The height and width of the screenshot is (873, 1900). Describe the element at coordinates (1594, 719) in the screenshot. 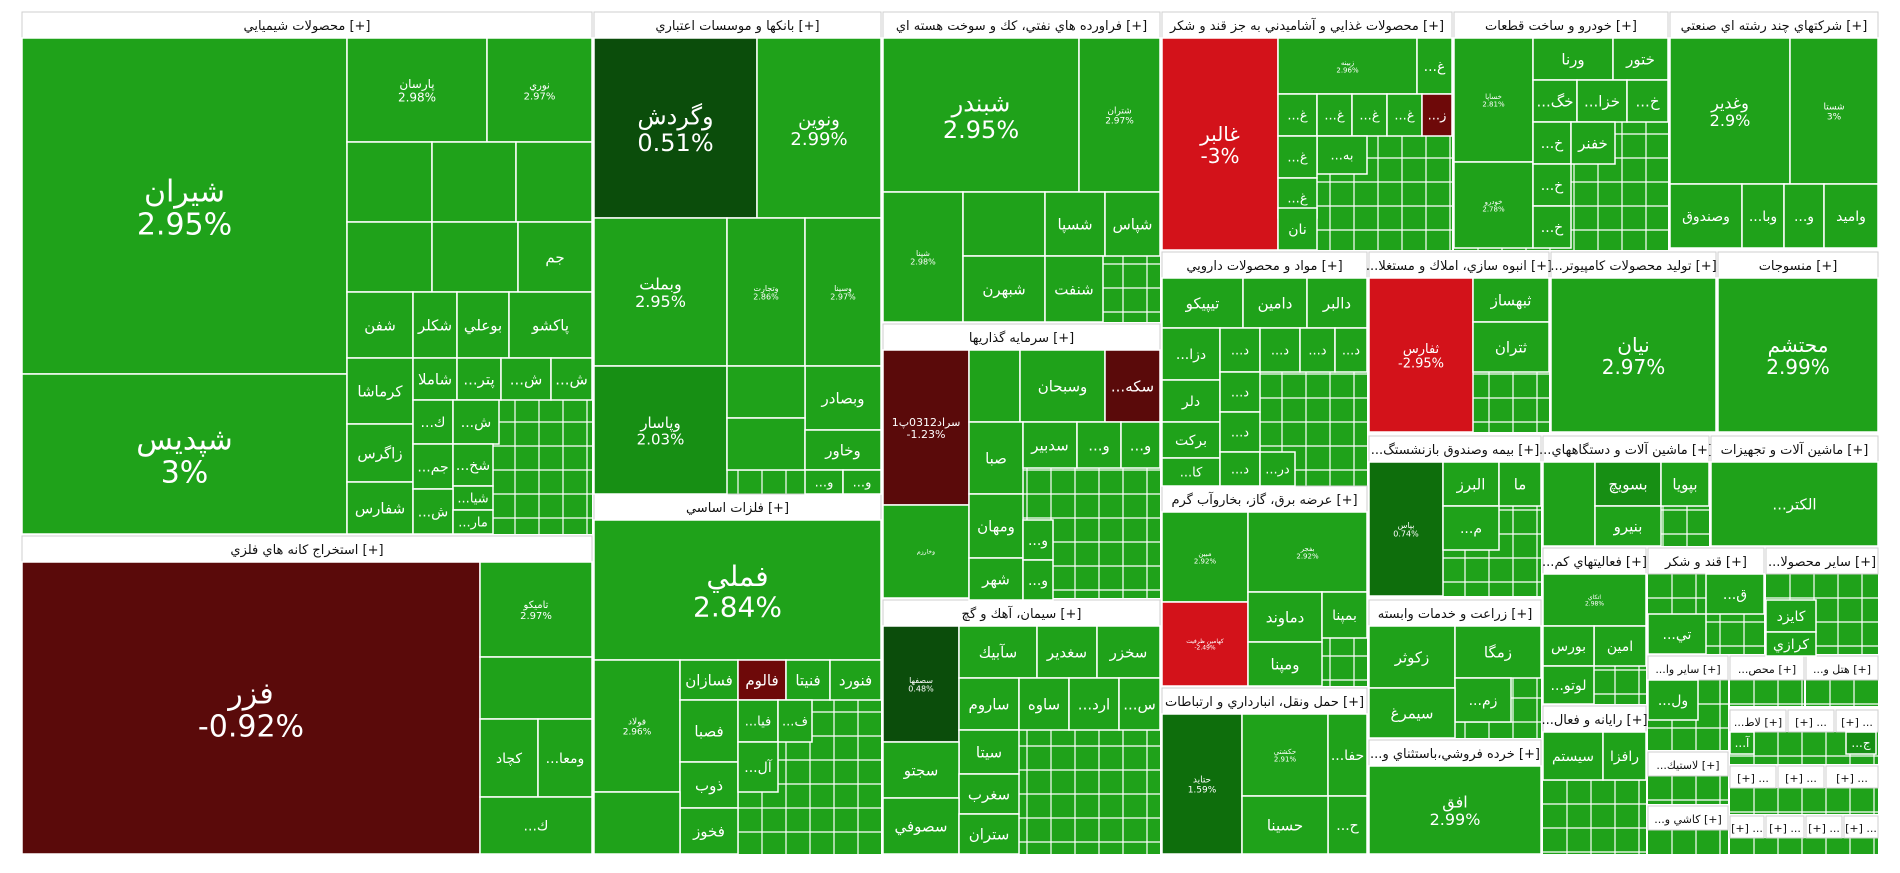

I see `sector-computer2: ...رايانه و فعال [+]` at that location.